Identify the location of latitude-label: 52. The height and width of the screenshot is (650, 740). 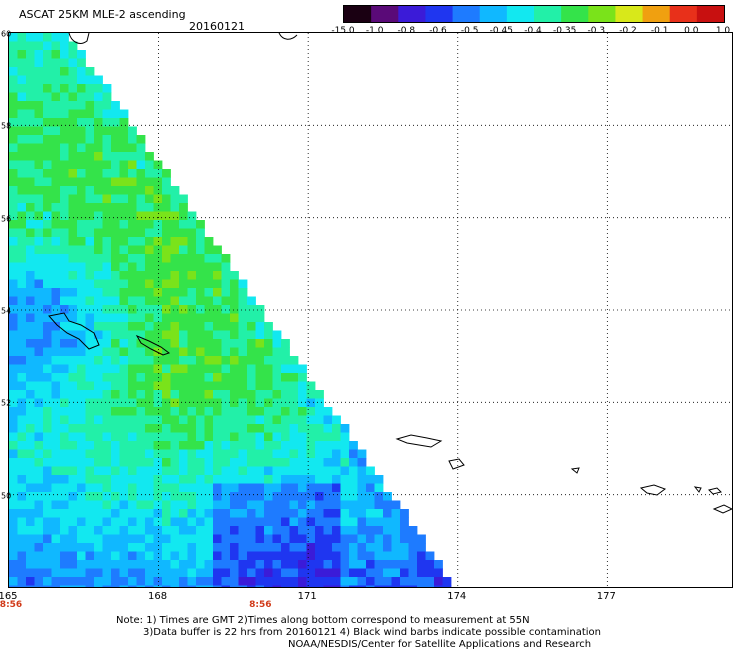
(6, 403).